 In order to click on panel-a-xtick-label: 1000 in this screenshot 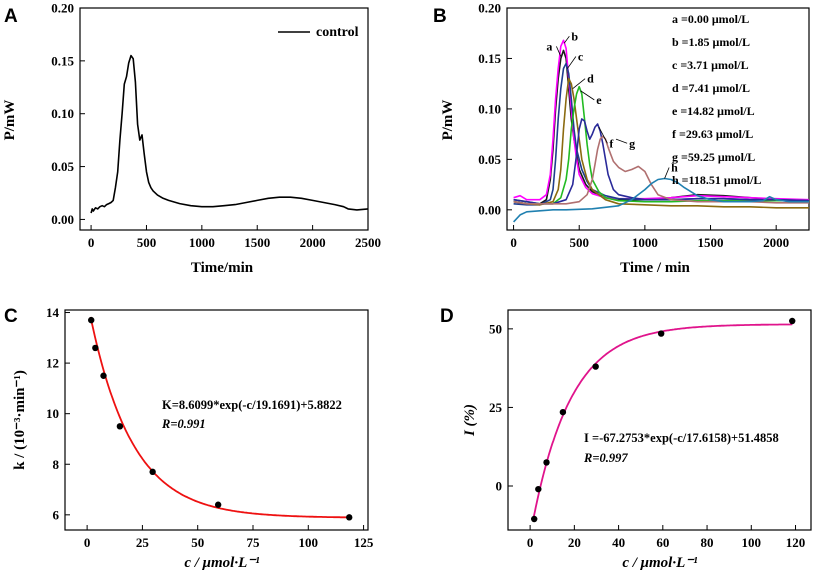, I will do `click(202, 242)`.